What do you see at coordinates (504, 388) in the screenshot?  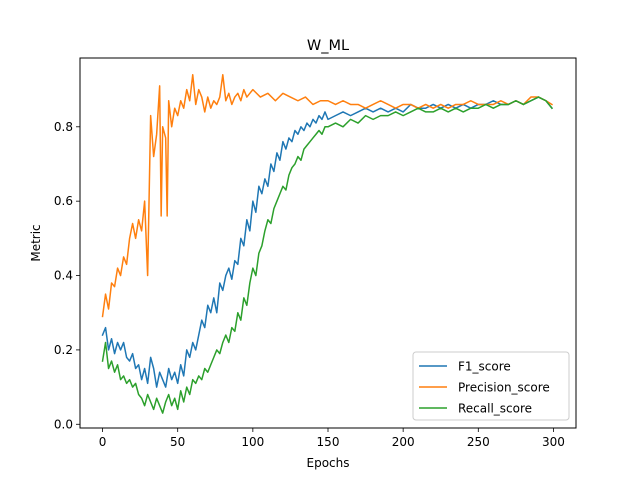 I see `legend-label: Precision_score` at bounding box center [504, 388].